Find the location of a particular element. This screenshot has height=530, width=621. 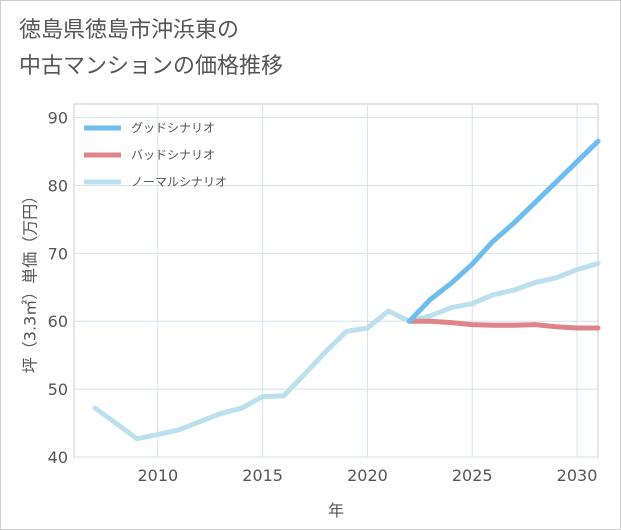

x-tick-label: 2015 is located at coordinates (262, 475).